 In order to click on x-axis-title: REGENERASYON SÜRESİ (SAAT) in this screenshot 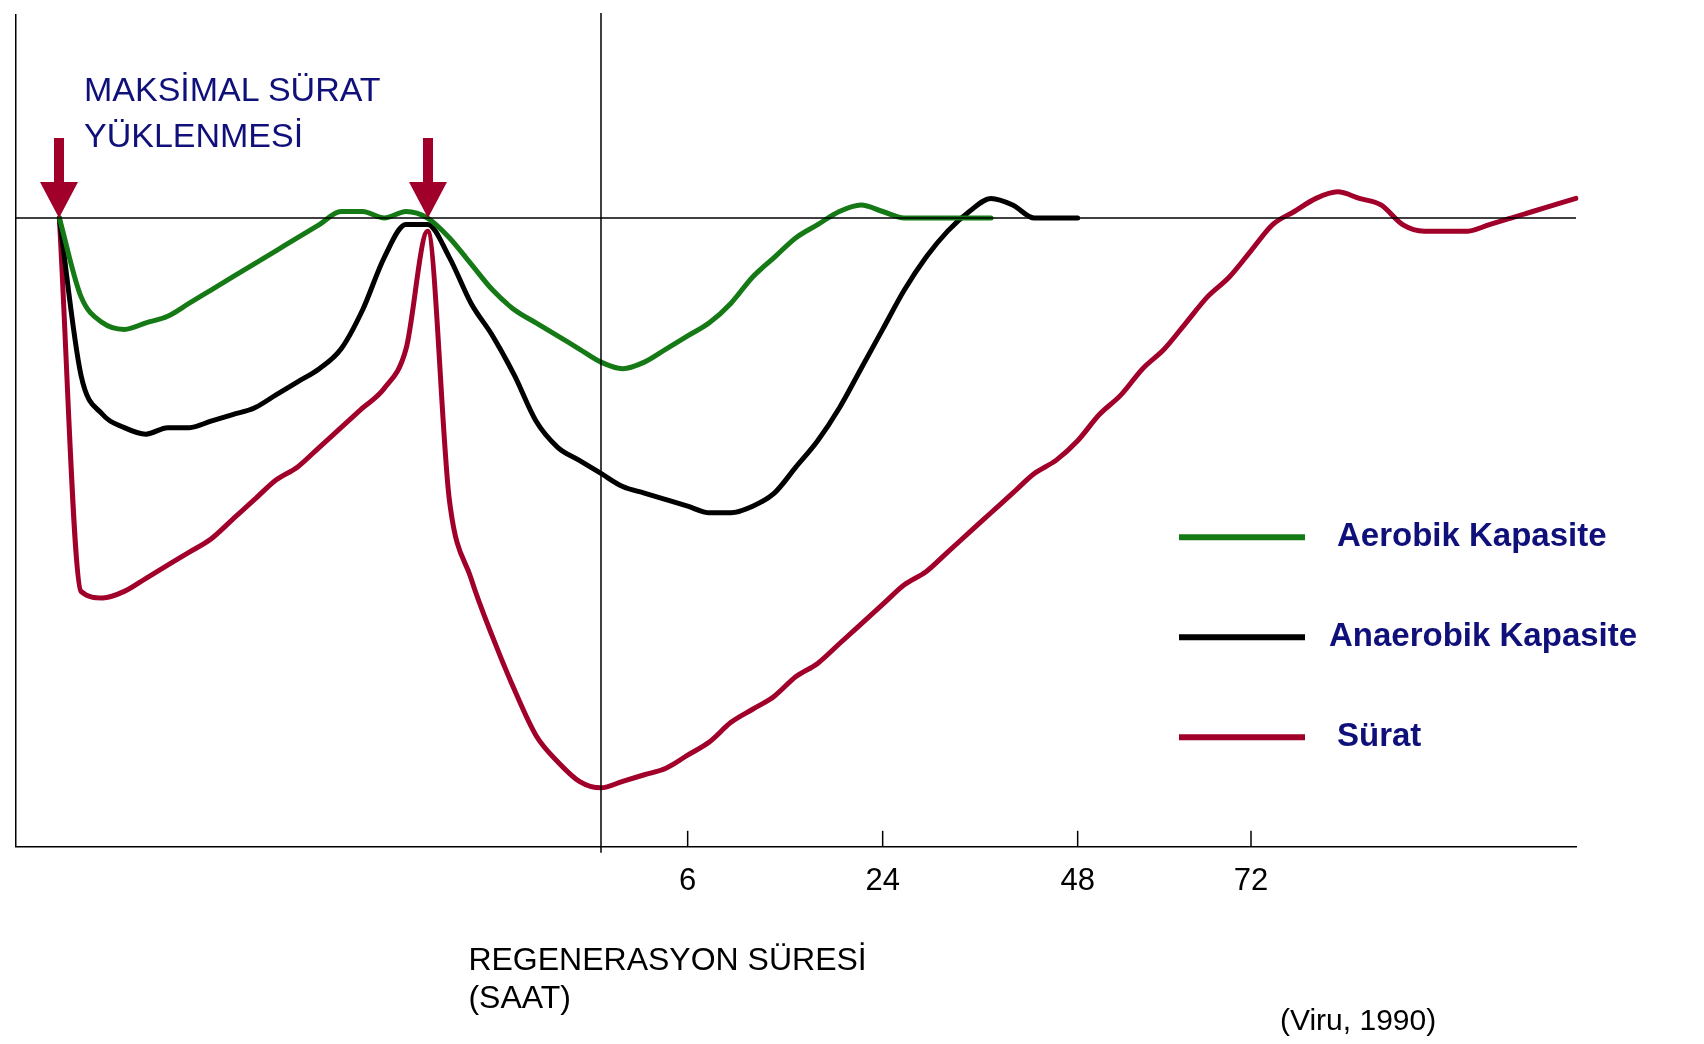, I will do `click(667, 977)`.